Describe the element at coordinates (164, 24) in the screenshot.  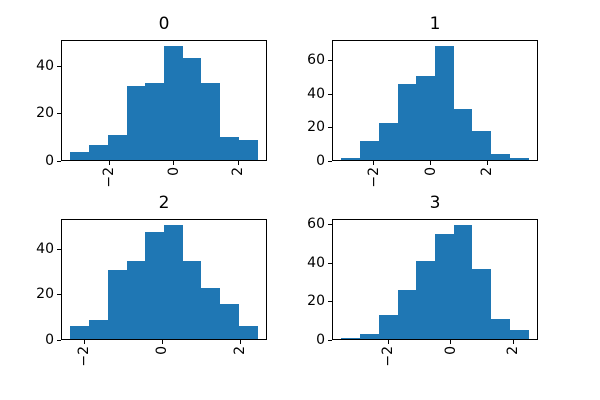
I see `subplot-title: 0` at that location.